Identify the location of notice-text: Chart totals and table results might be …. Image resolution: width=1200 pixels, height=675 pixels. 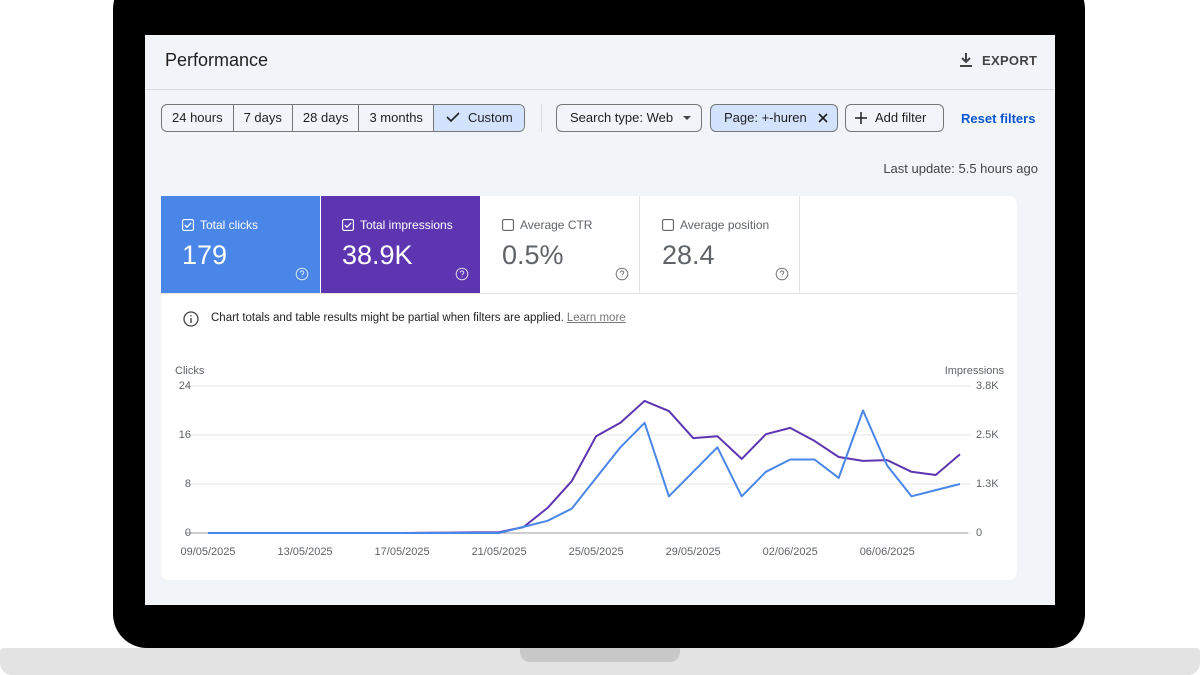
(387, 318).